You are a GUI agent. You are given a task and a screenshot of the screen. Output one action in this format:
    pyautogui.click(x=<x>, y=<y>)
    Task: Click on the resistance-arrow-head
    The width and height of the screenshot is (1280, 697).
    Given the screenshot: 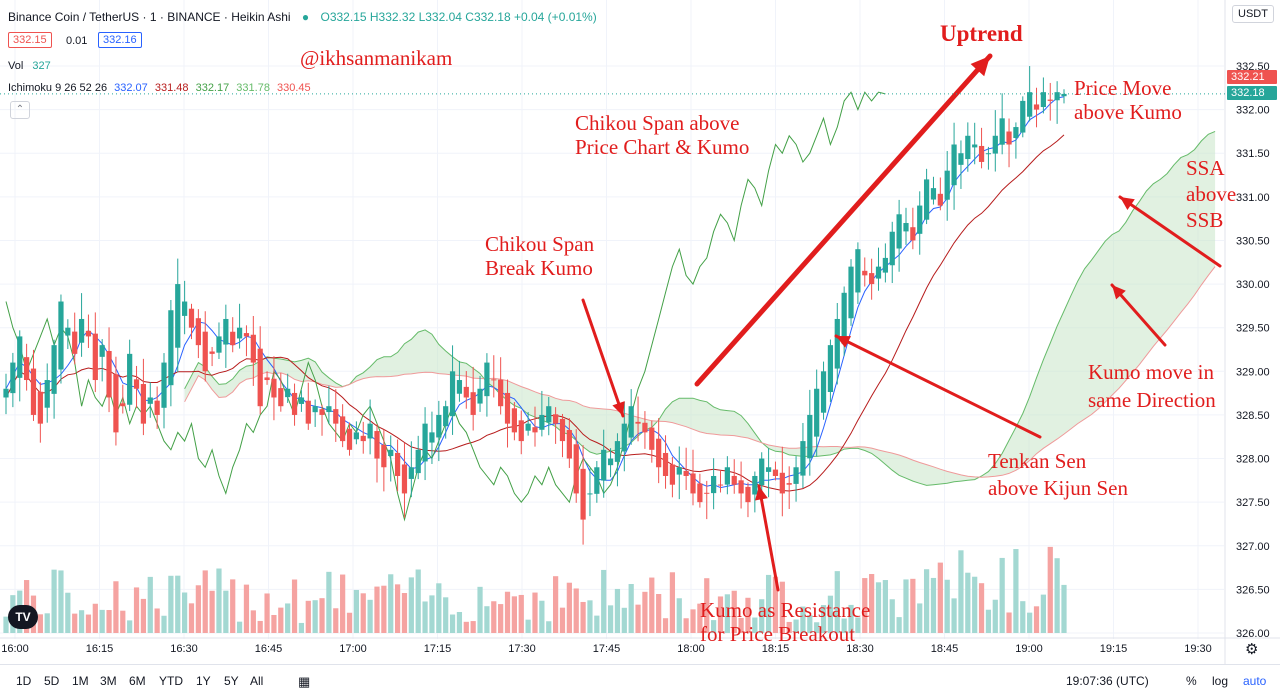 What is the action you would take?
    pyautogui.click(x=761, y=493)
    